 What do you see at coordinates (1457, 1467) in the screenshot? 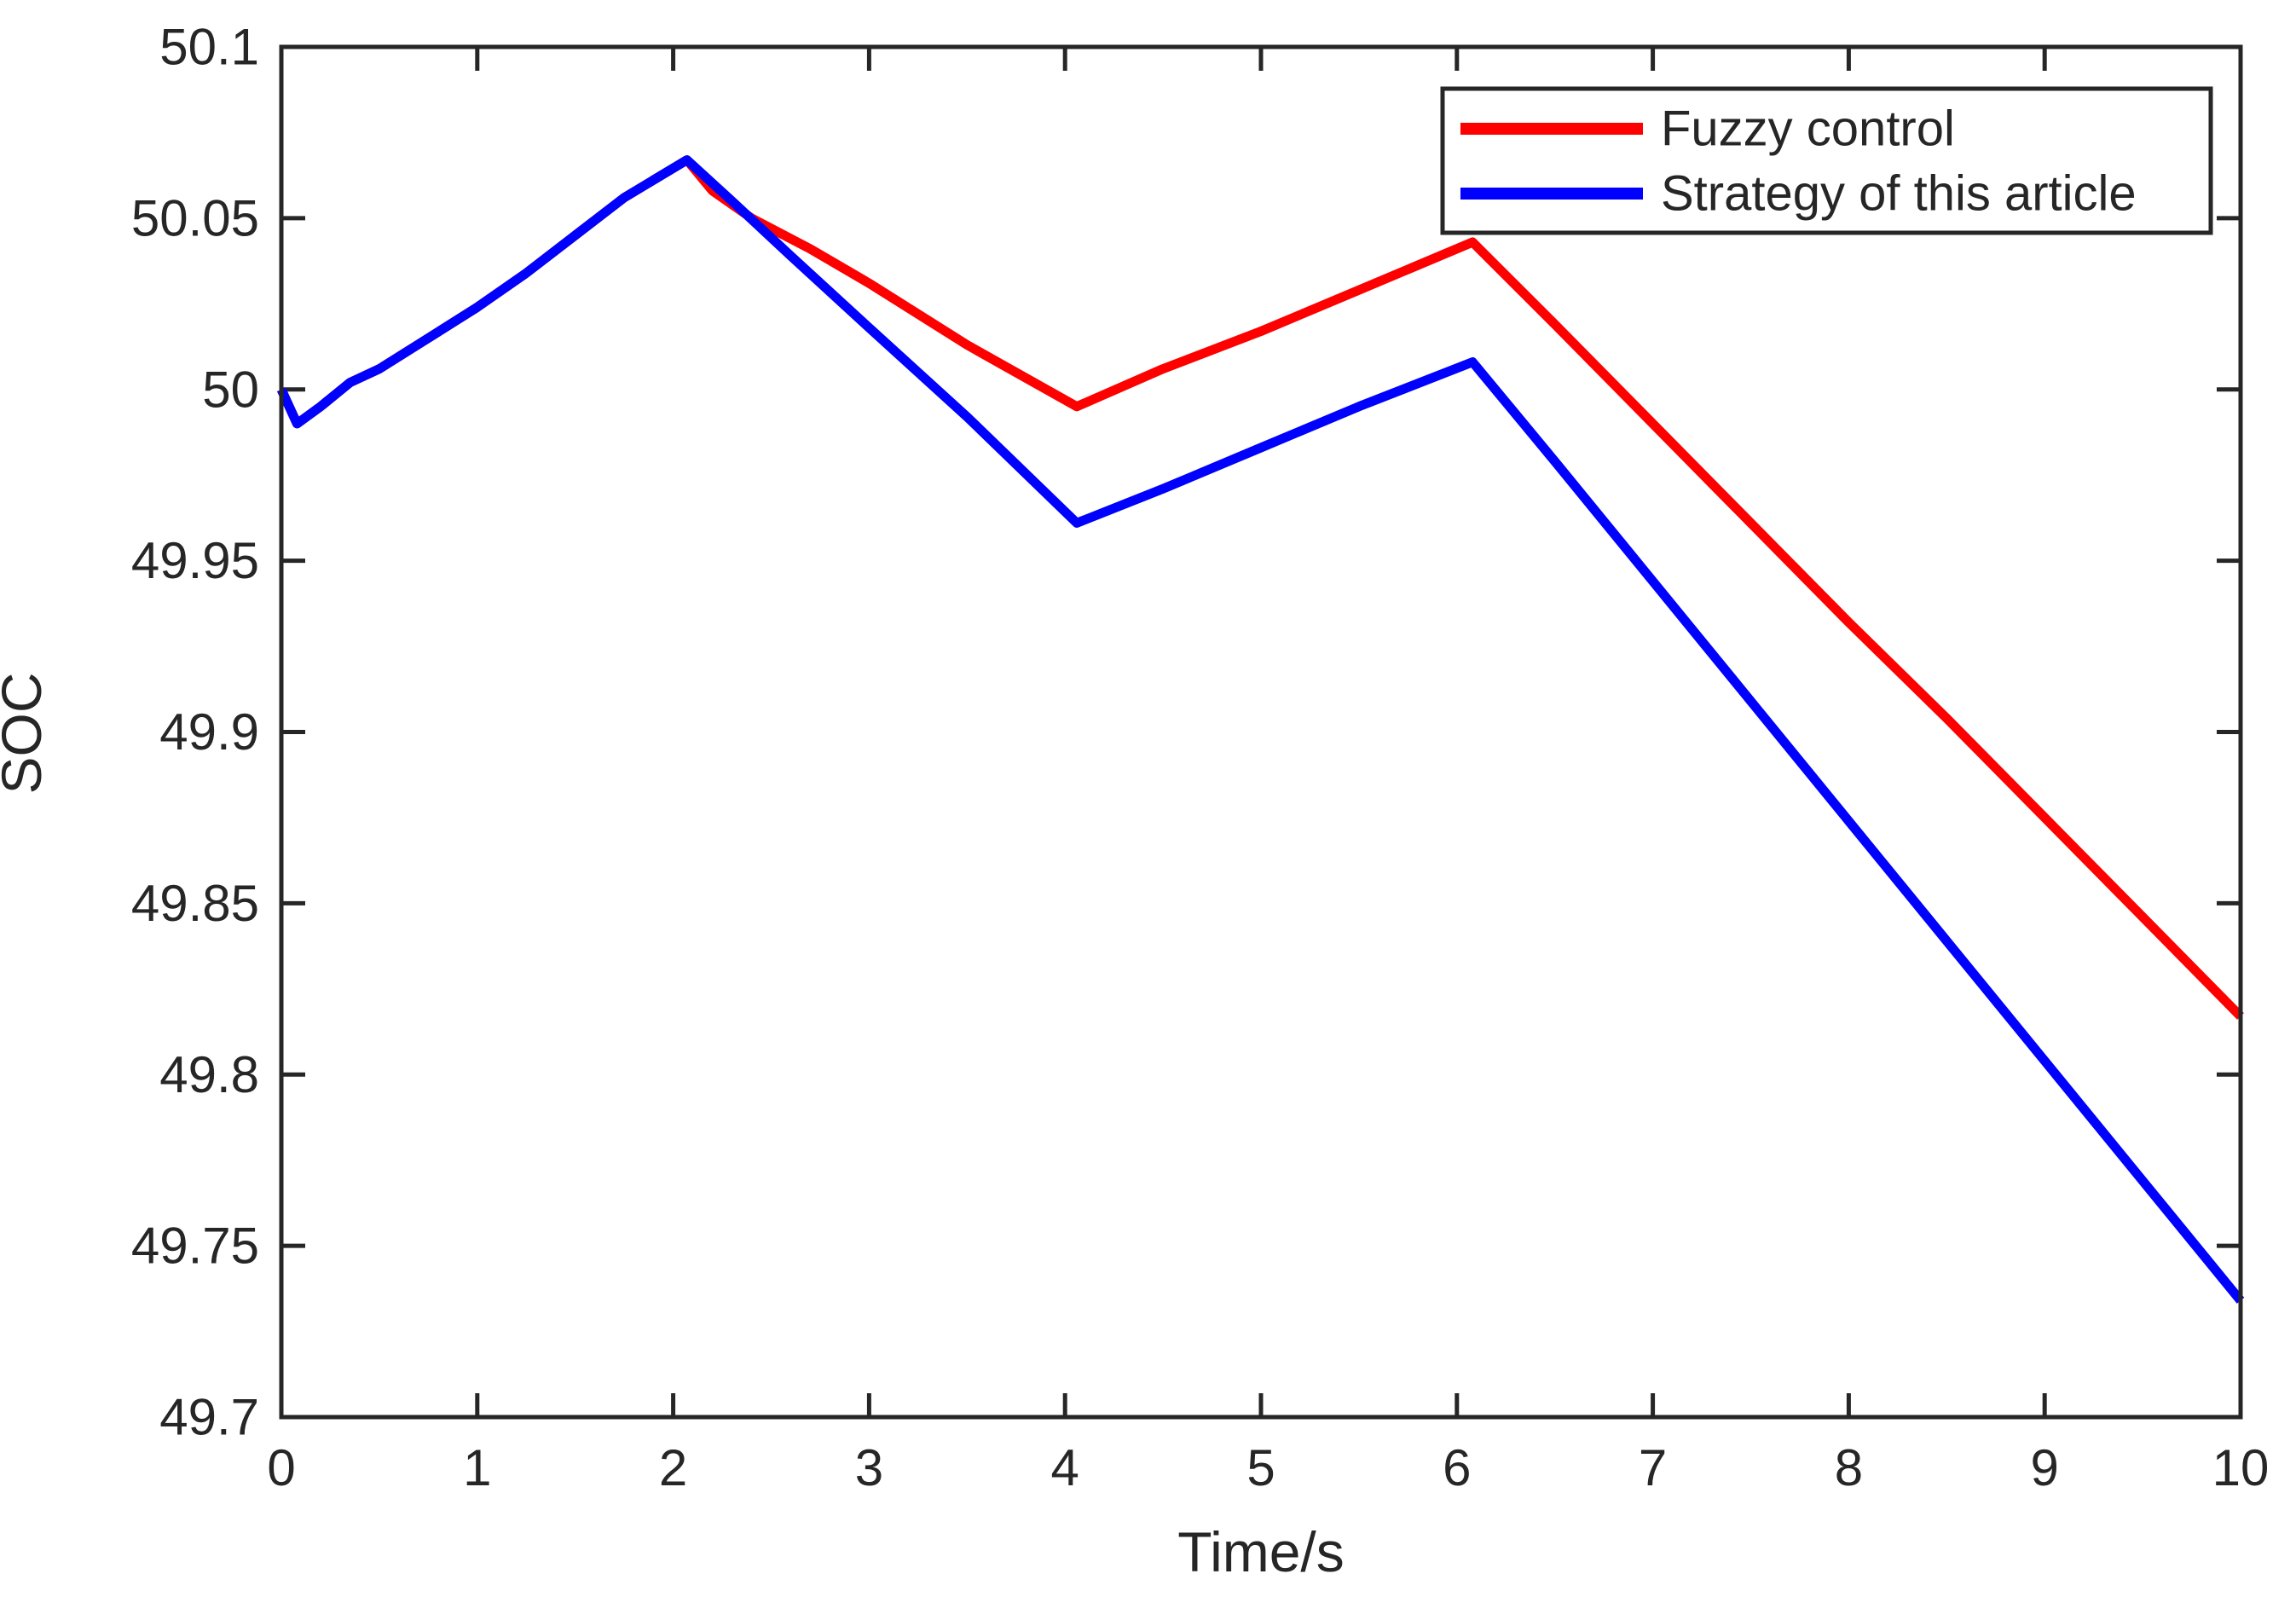
I see `x-tick-label: 6` at bounding box center [1457, 1467].